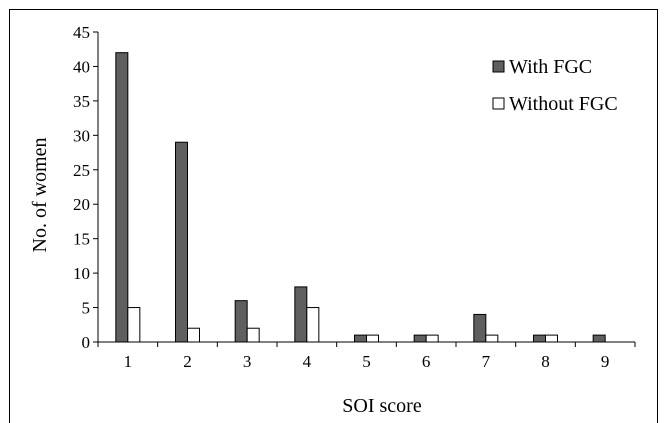  I want to click on x-axis-ticks: 1 2 3 4 5 6 7 8 9, so click(366, 356).